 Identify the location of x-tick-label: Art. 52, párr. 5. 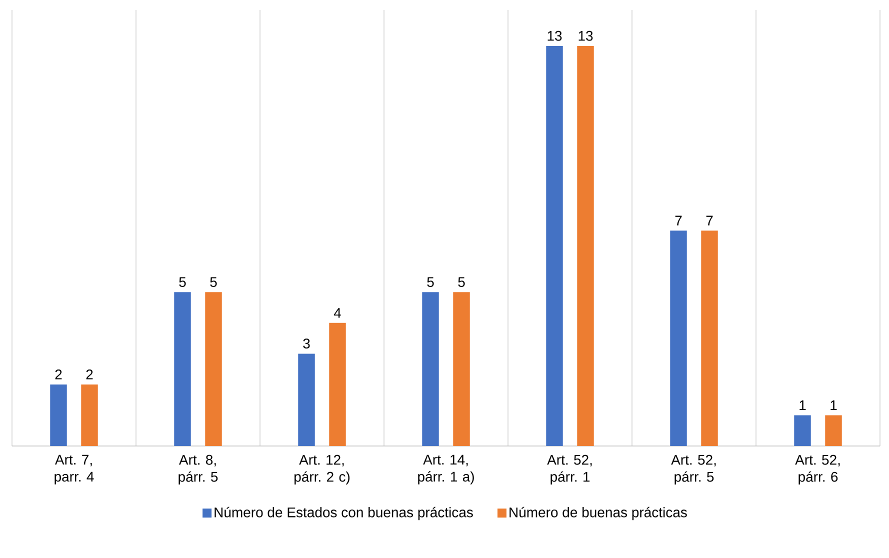
(693, 469).